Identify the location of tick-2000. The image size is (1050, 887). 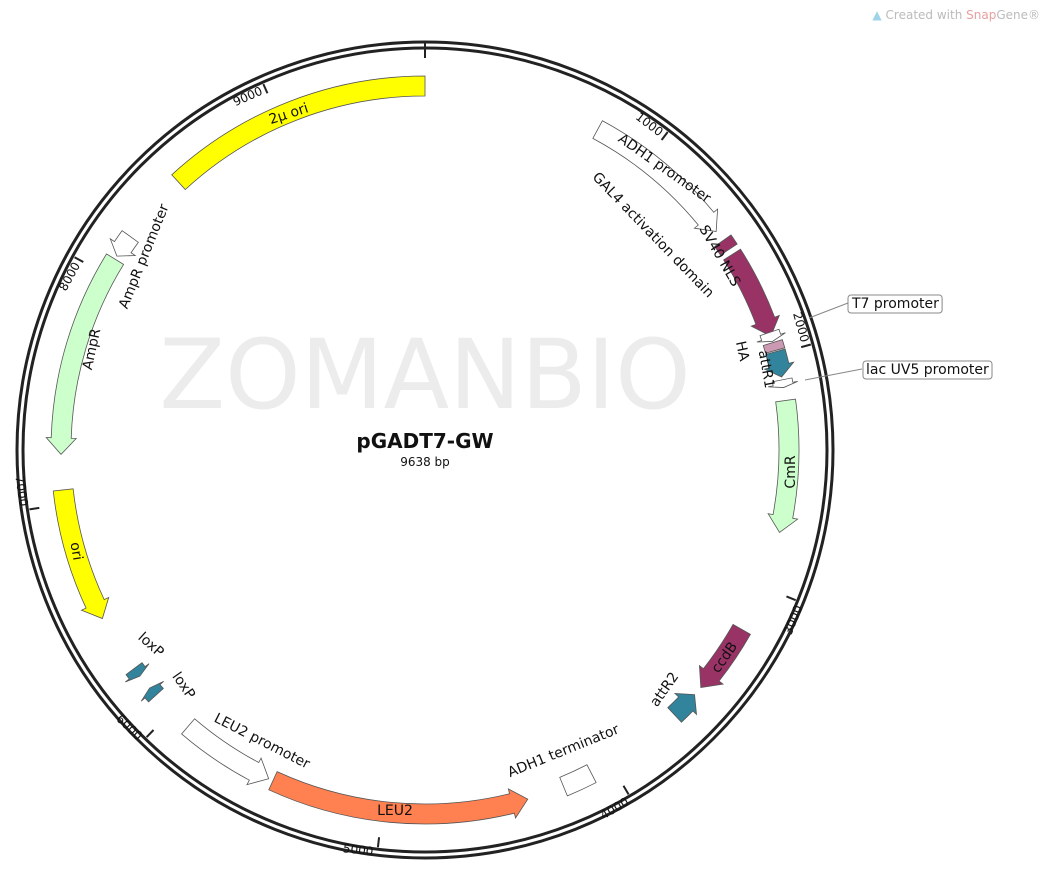
(806, 346).